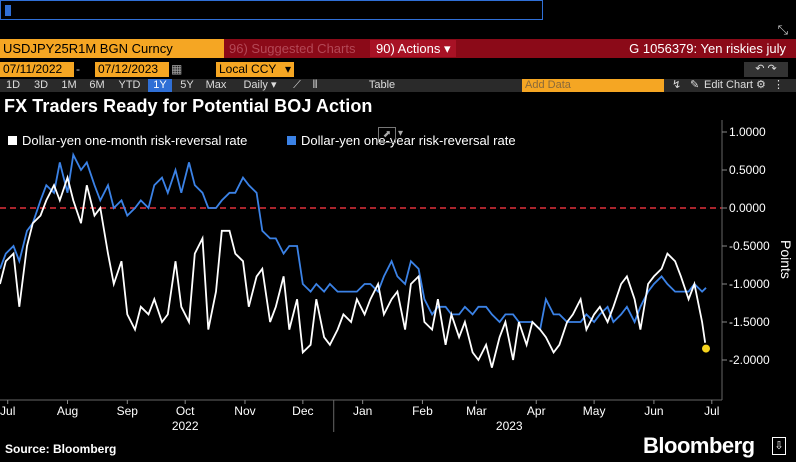 The height and width of the screenshot is (462, 796). I want to click on x-tick-label: Feb, so click(422, 411).